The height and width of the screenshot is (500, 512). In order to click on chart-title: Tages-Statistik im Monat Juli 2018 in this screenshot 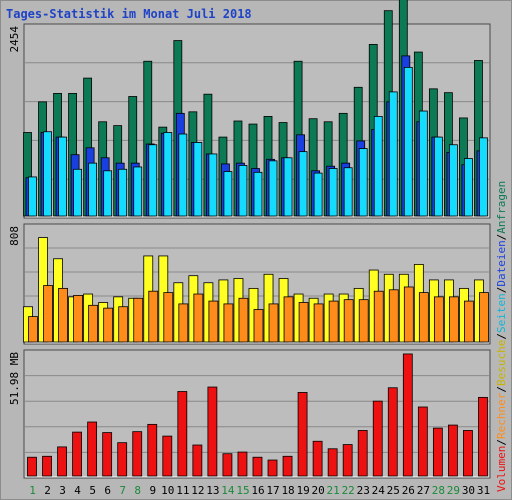, I will do `click(129, 14)`.